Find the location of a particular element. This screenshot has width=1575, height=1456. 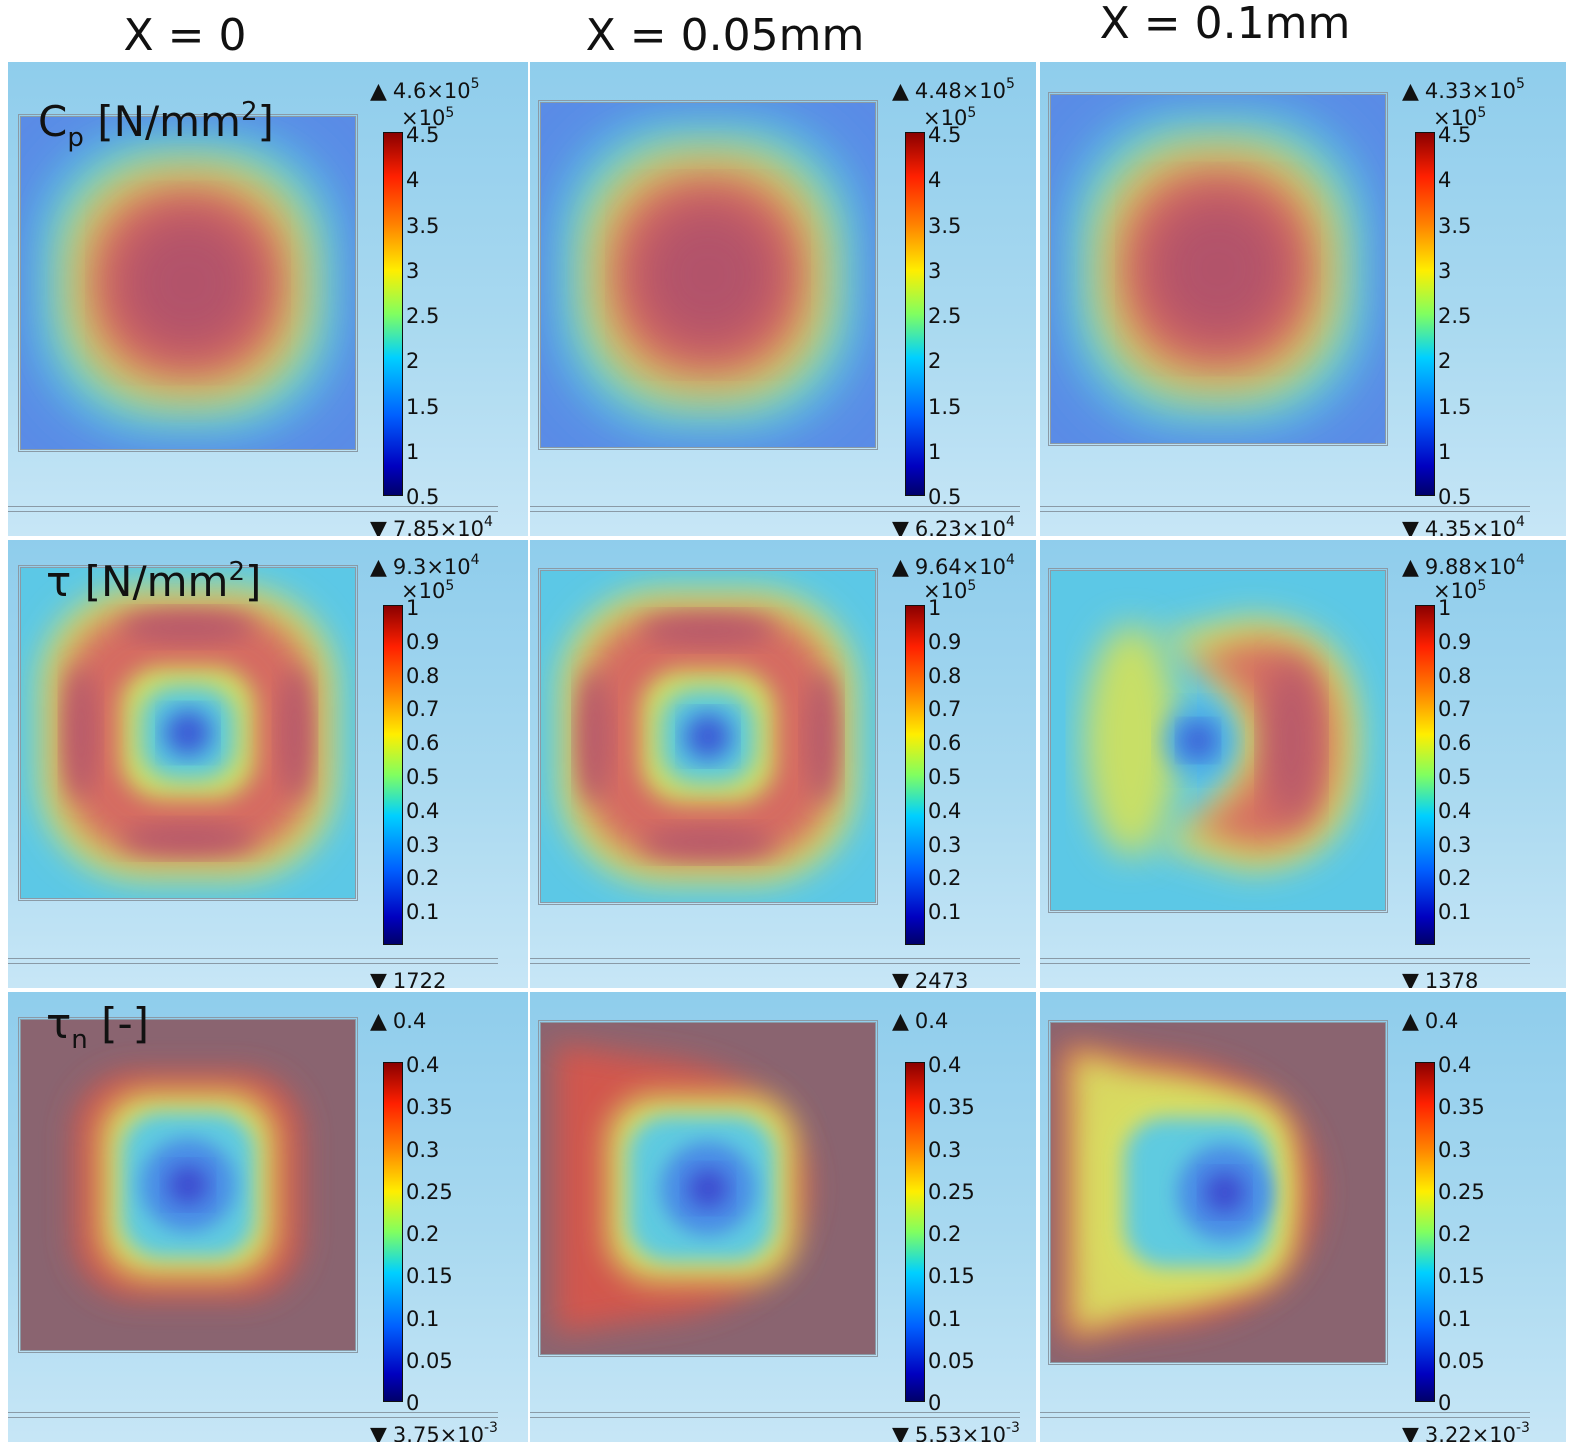

row-label-part: [N/mm is located at coordinates (150, 581).